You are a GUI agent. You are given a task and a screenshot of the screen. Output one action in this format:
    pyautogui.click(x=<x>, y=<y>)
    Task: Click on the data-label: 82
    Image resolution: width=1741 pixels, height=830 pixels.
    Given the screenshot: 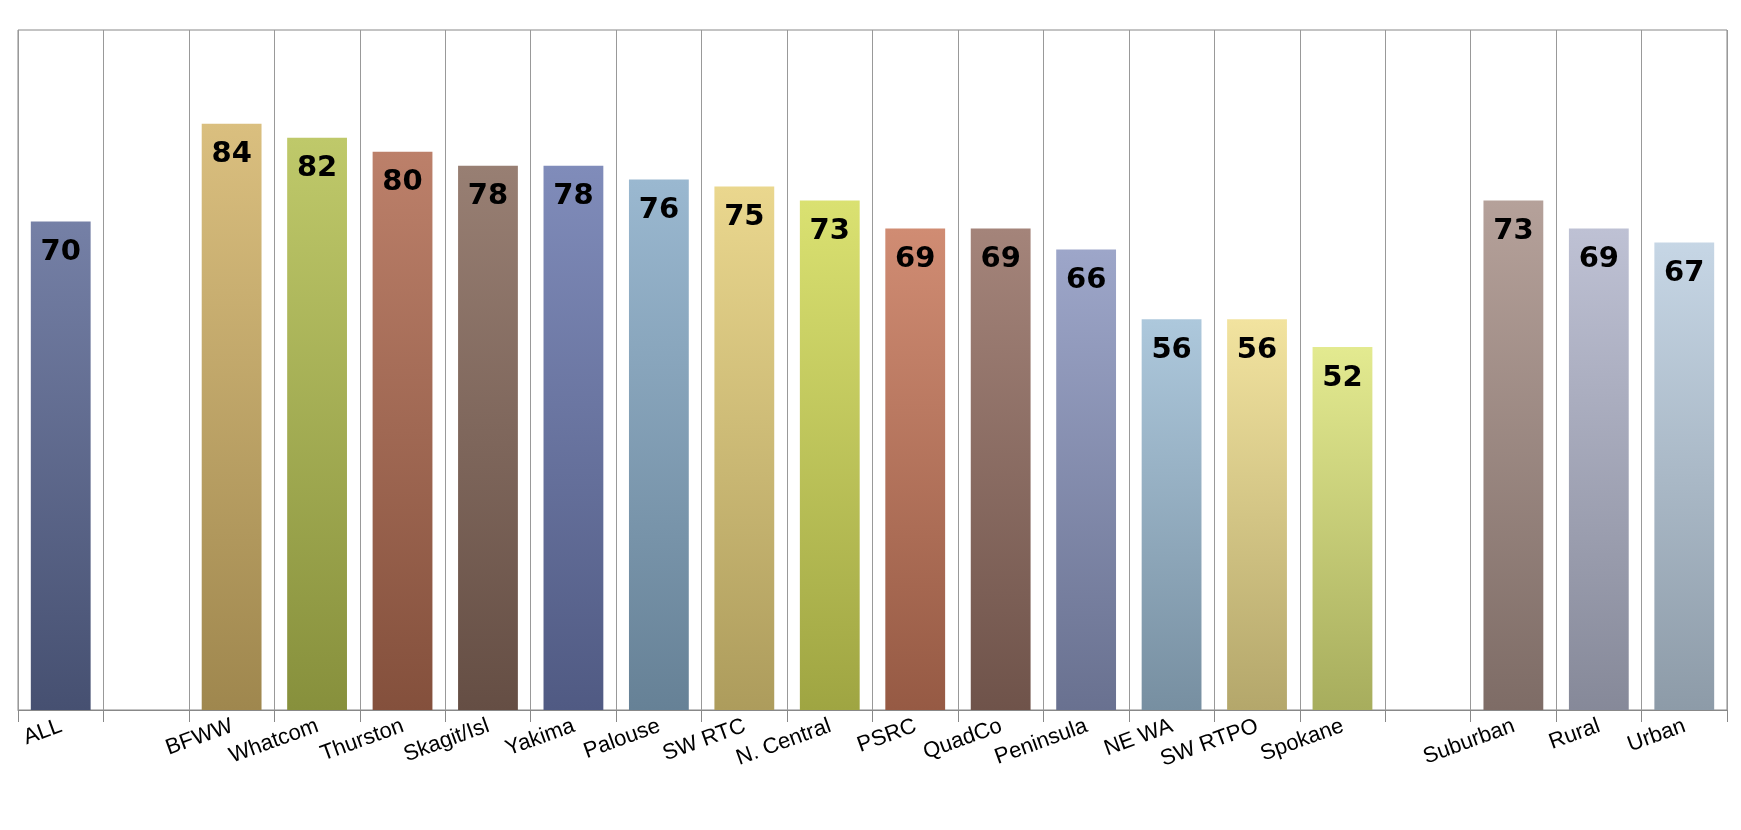 What is the action you would take?
    pyautogui.click(x=317, y=166)
    